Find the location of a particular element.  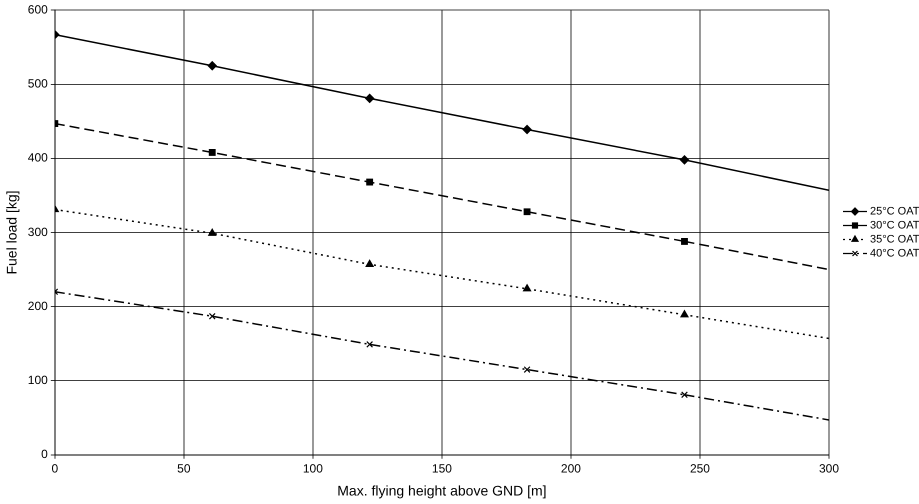

x-tick-label: 50 is located at coordinates (184, 468).